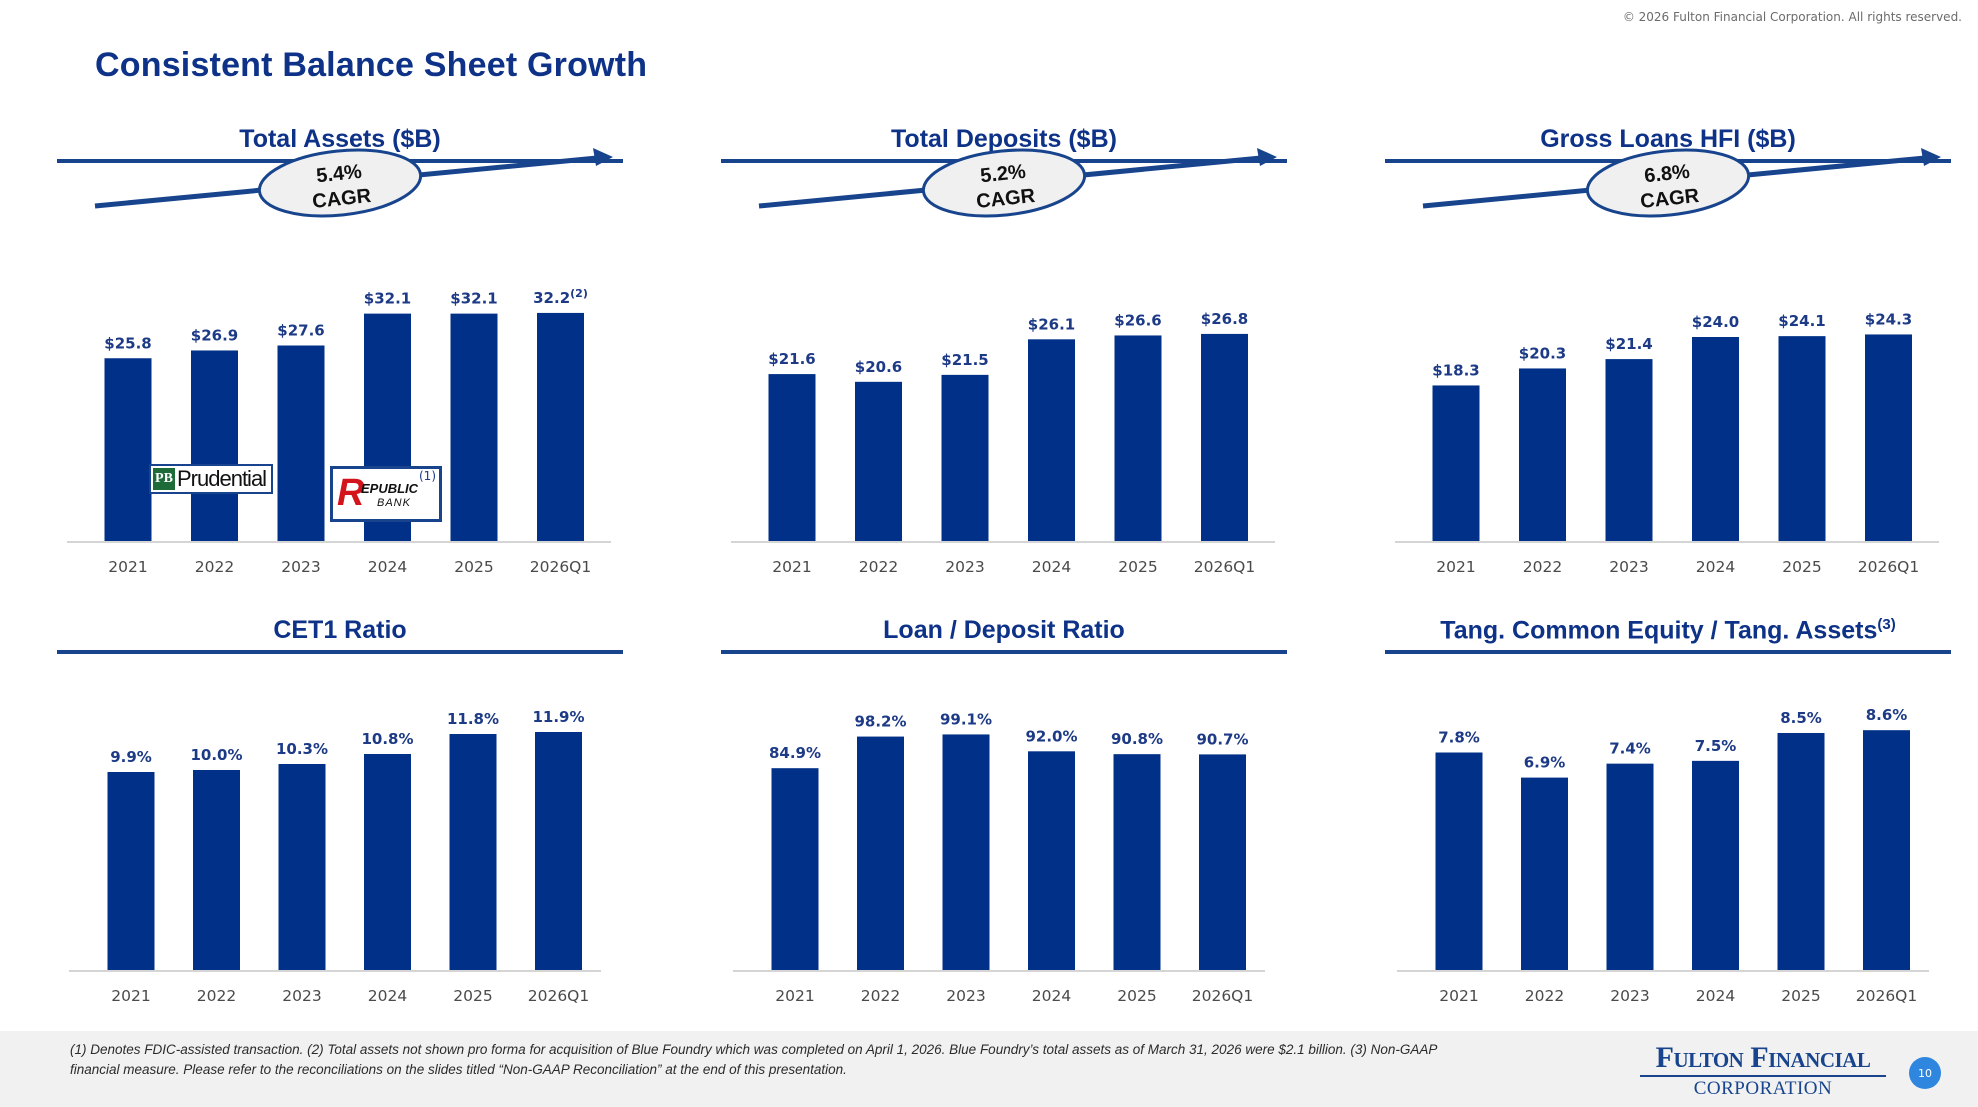  I want to click on data-label: 8.5%, so click(1801, 718).